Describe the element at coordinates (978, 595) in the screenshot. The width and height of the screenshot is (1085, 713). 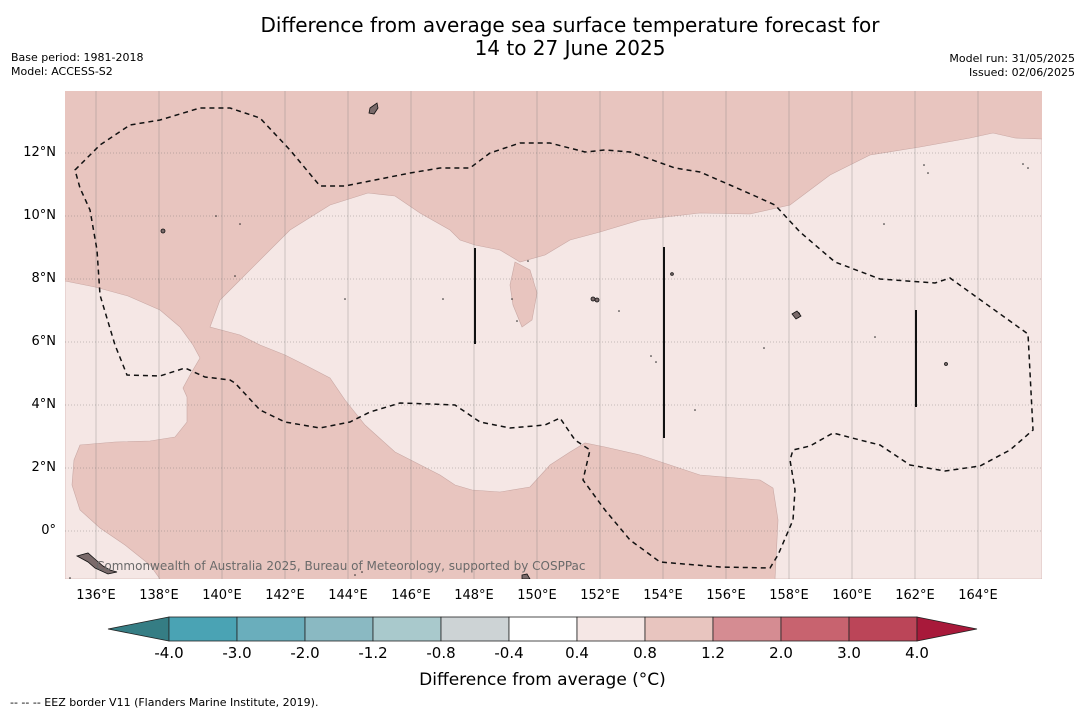
I see `x-tick: 164°E` at that location.